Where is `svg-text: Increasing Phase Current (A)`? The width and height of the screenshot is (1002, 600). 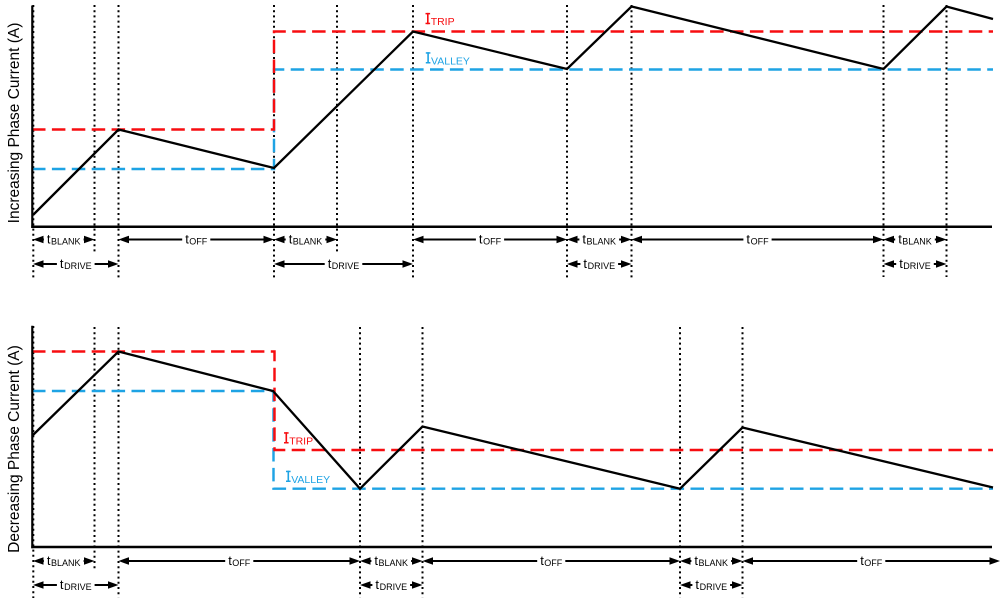
svg-text: Increasing Phase Current (A) is located at coordinates (14, 123).